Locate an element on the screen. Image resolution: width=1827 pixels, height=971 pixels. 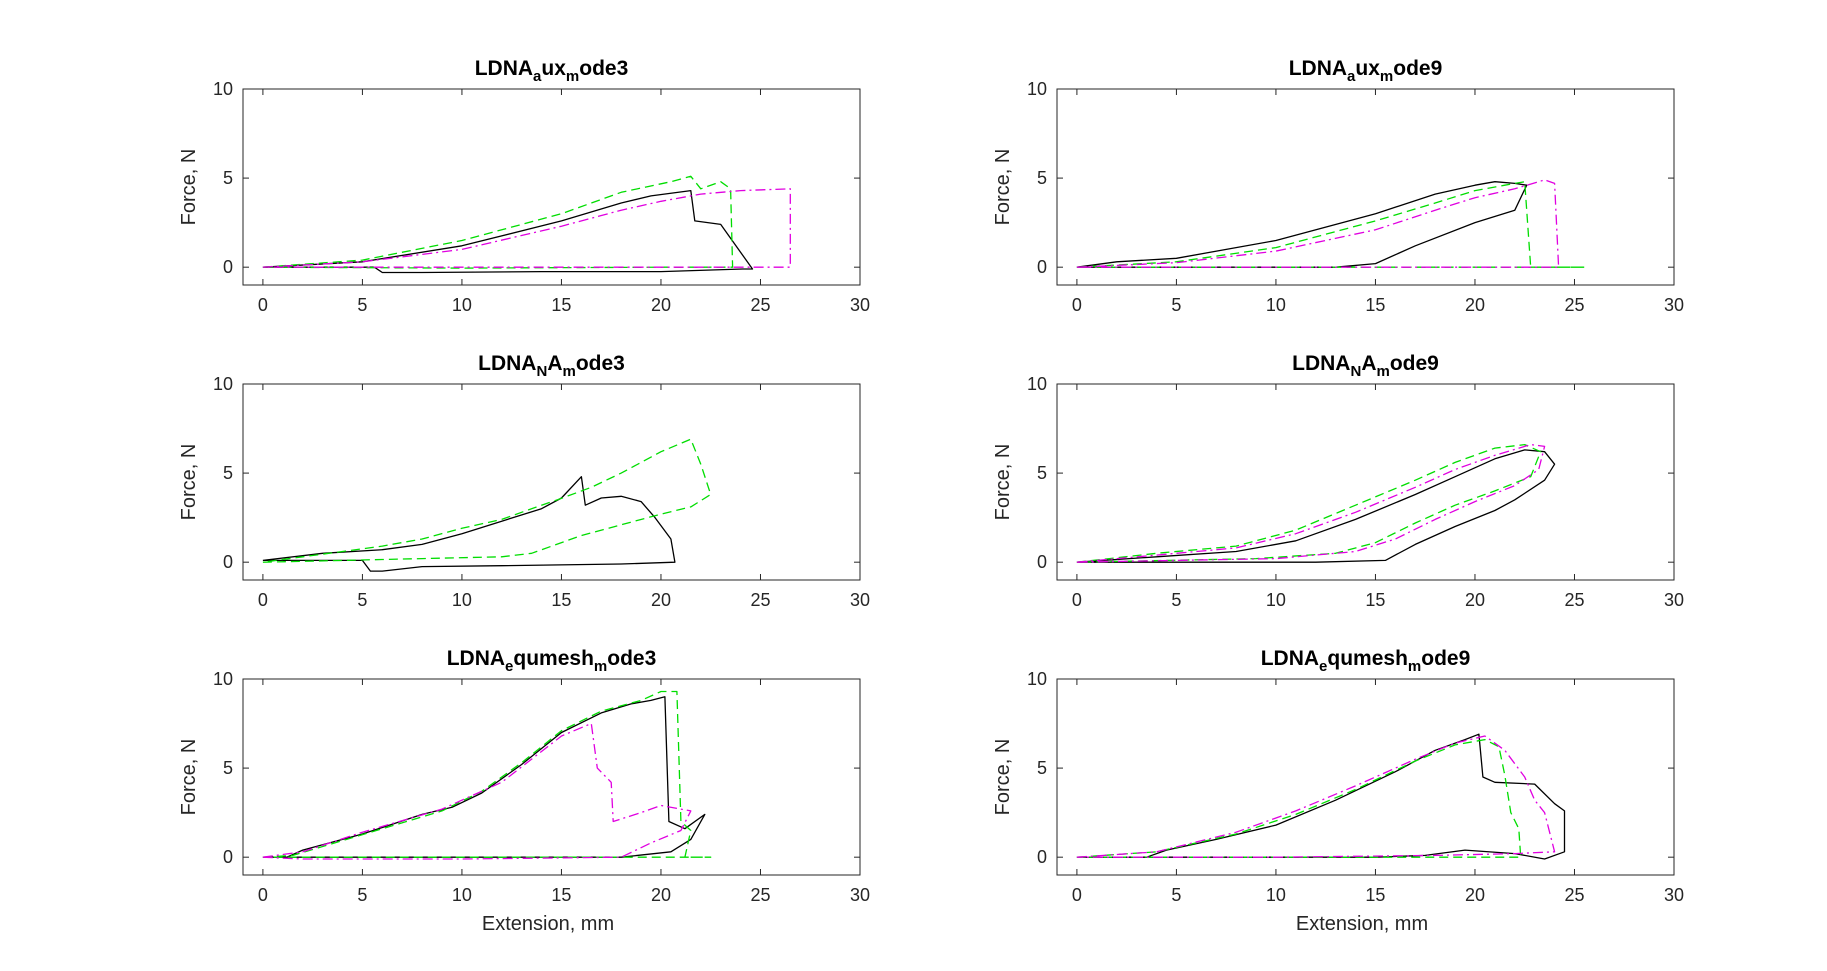
subplot-4: 0 5 10 15 20 25 30 0 5 10 Force, N LDNANAmode9 is located at coordinates (1338, 481).